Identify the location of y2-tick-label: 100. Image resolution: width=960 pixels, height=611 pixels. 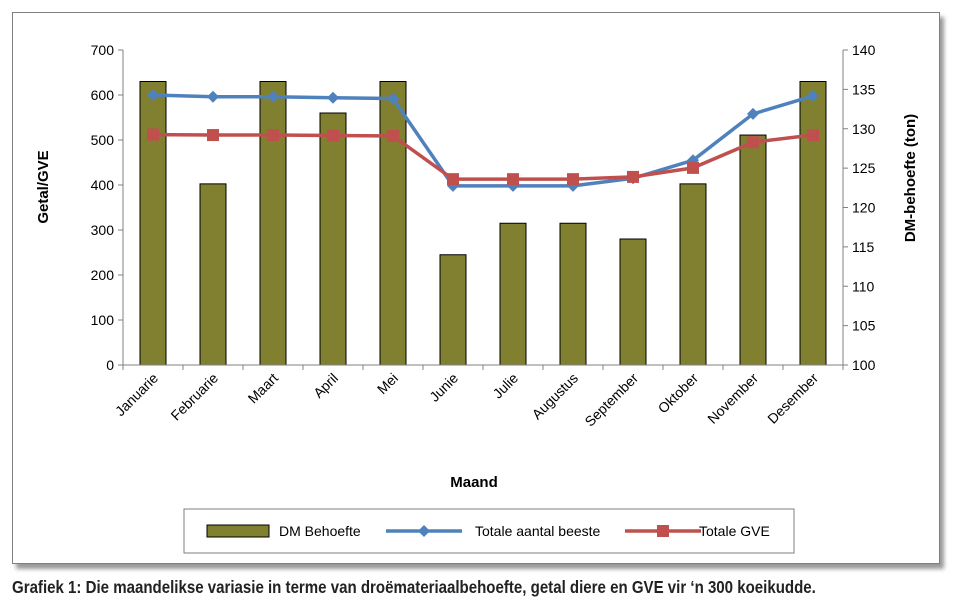
(864, 365).